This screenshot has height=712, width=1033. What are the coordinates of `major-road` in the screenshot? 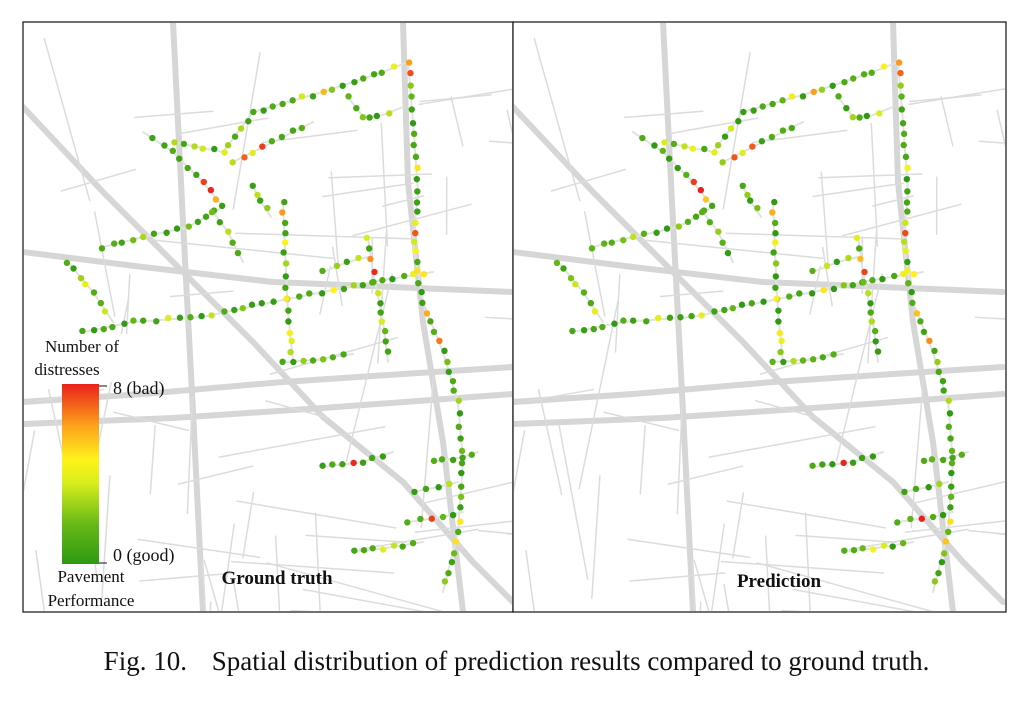 It's located at (268, 272).